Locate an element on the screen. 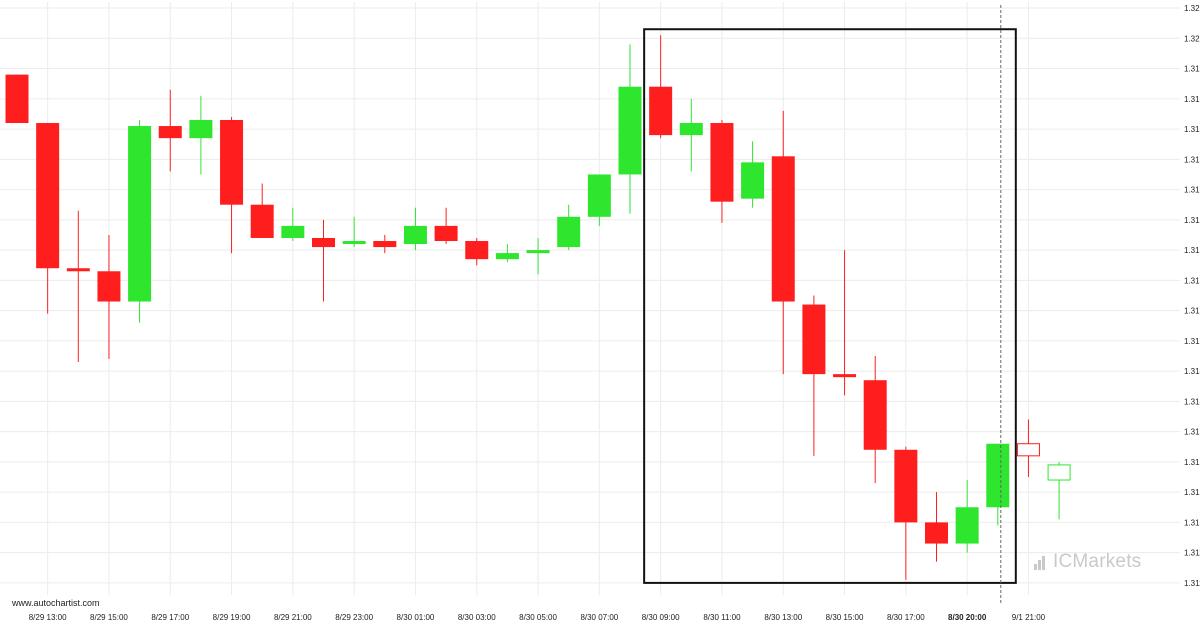 This screenshot has height=630, width=1200. x-tick-label: 9/1 21:00 is located at coordinates (1029, 617).